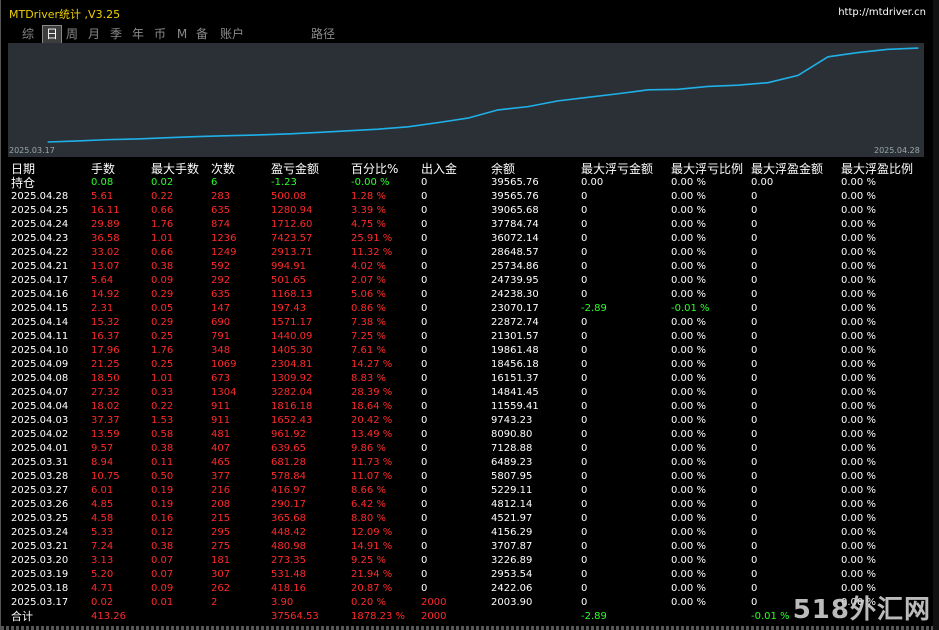 Image resolution: width=939 pixels, height=630 pixels. Describe the element at coordinates (40, 462) in the screenshot. I see `cell-col-0: 2025.03.31` at that location.